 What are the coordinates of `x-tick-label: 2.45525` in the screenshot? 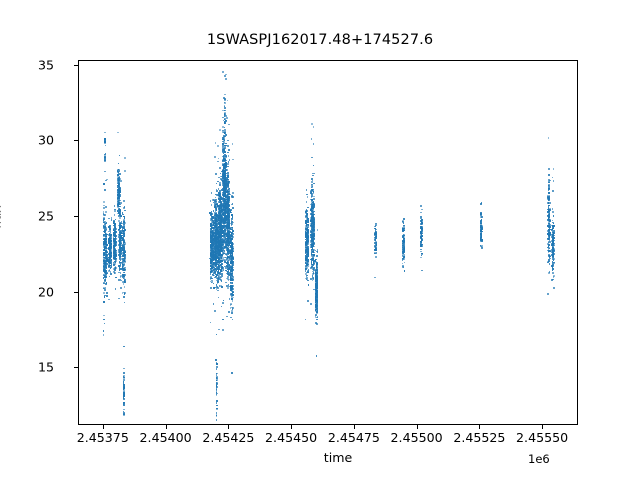 It's located at (479, 437).